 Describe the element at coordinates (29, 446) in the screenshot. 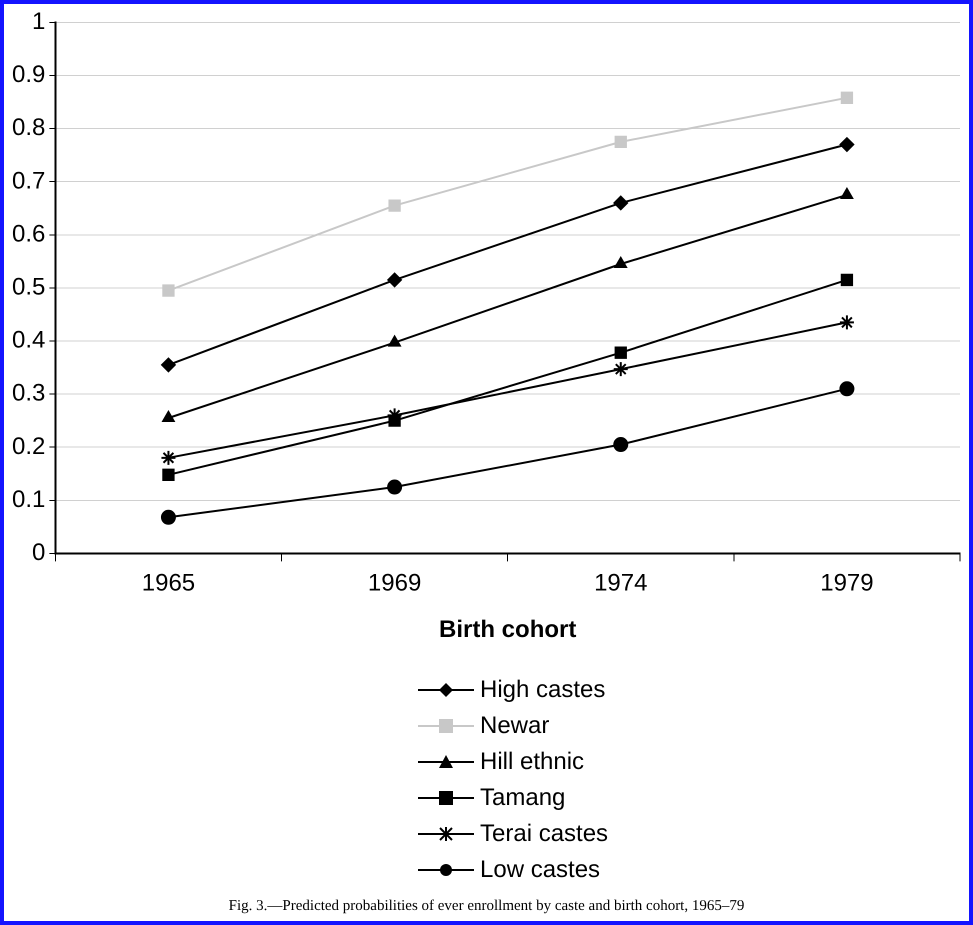

I see `y-tick-label: 0.2` at that location.